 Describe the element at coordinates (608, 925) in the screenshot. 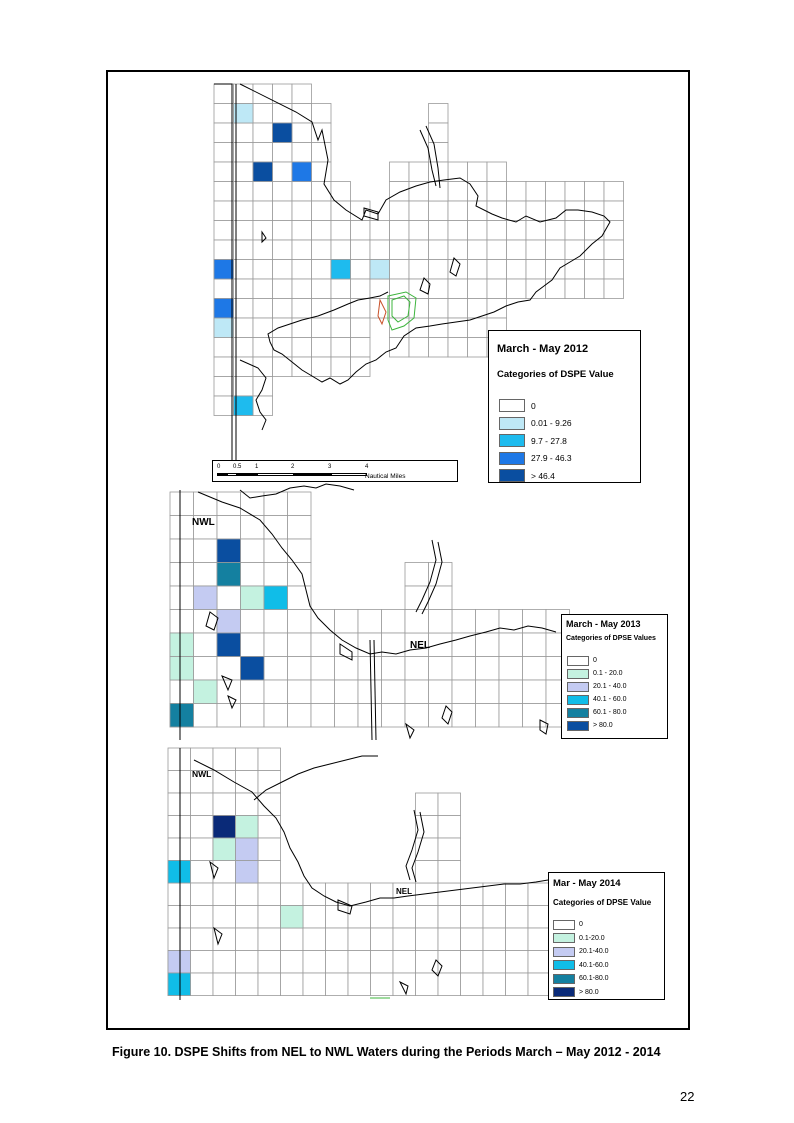

I see `legend-item: 0` at that location.